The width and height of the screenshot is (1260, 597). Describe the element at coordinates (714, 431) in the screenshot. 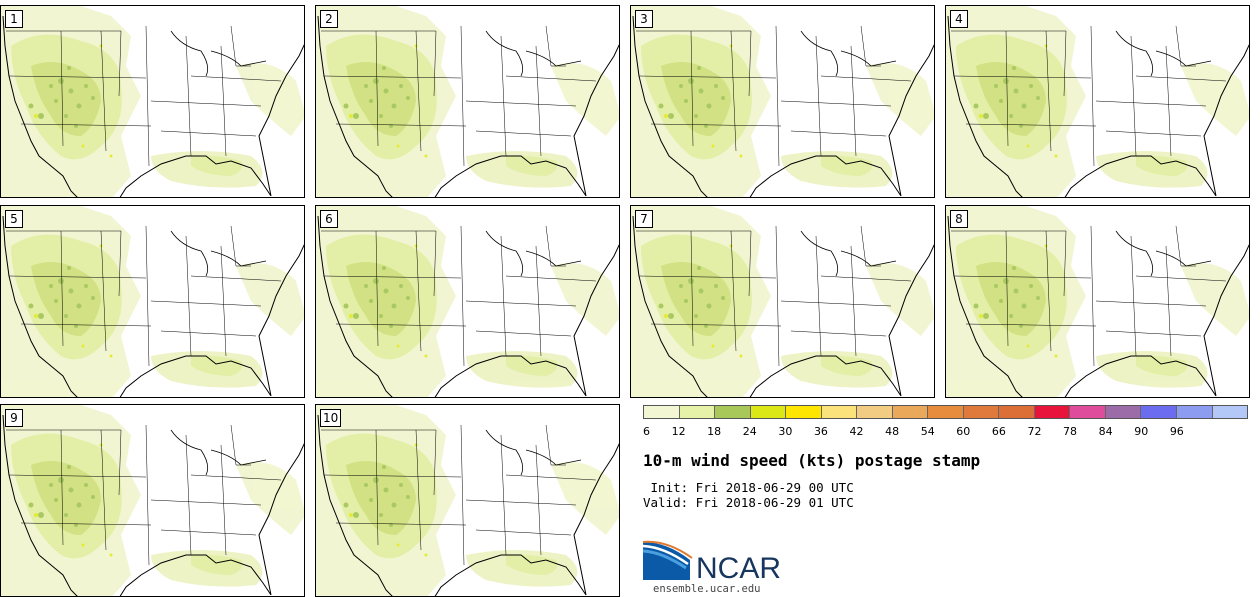

I see `colorbar-tick-label: 18` at that location.